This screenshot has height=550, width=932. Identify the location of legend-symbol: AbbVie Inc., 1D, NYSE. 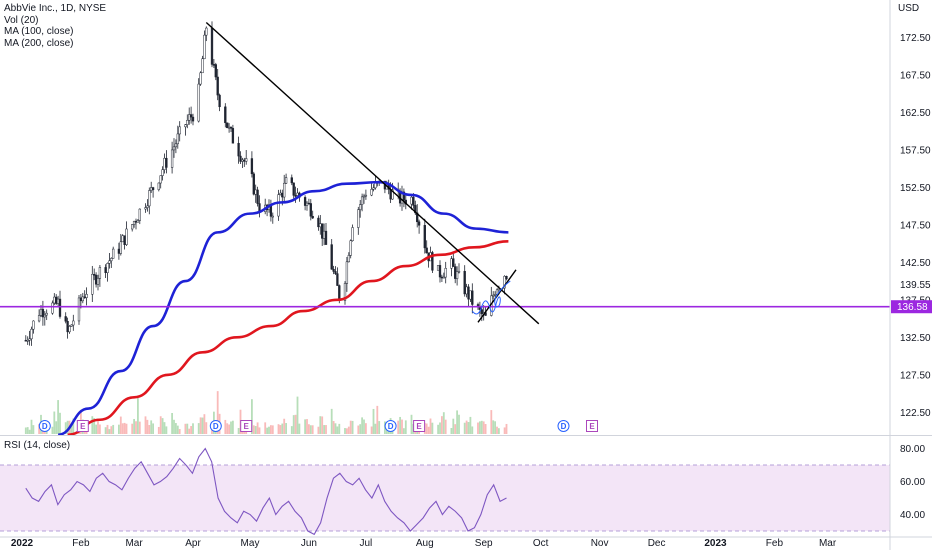
(55, 8).